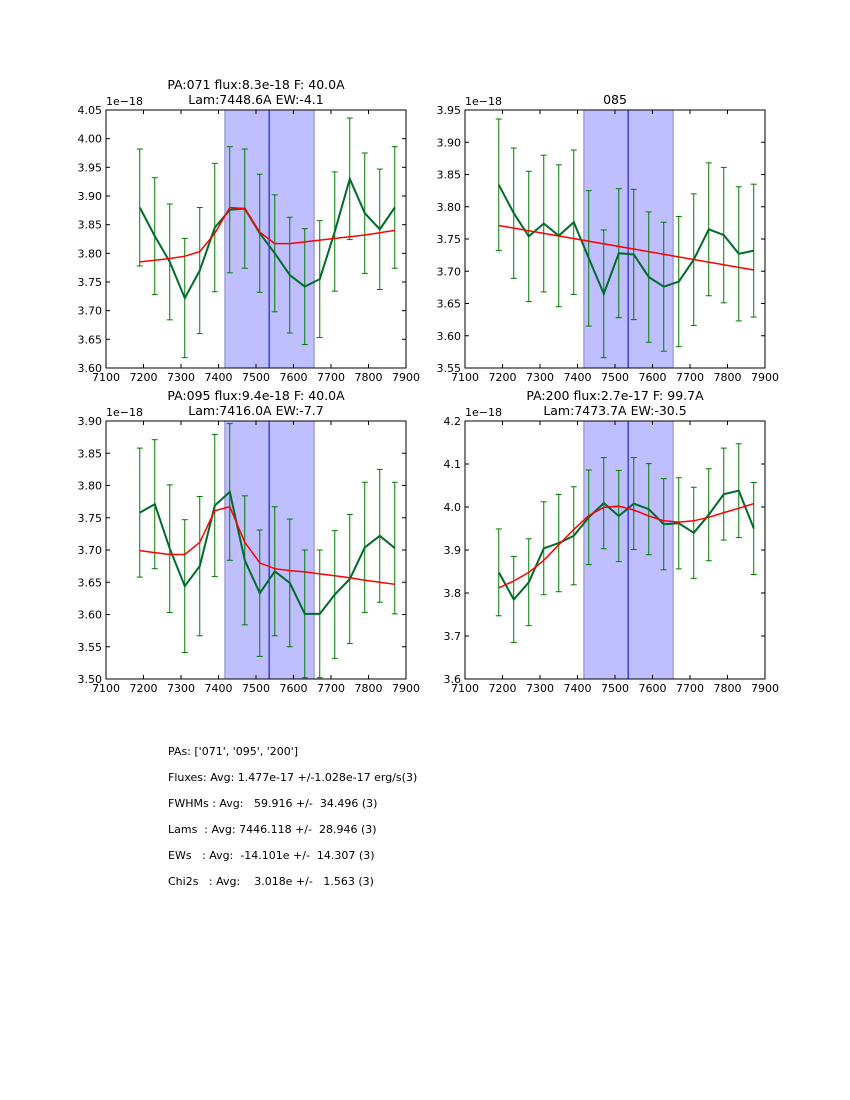  What do you see at coordinates (90, 679) in the screenshot?
I see `y-tick-label: 3.50` at bounding box center [90, 679].